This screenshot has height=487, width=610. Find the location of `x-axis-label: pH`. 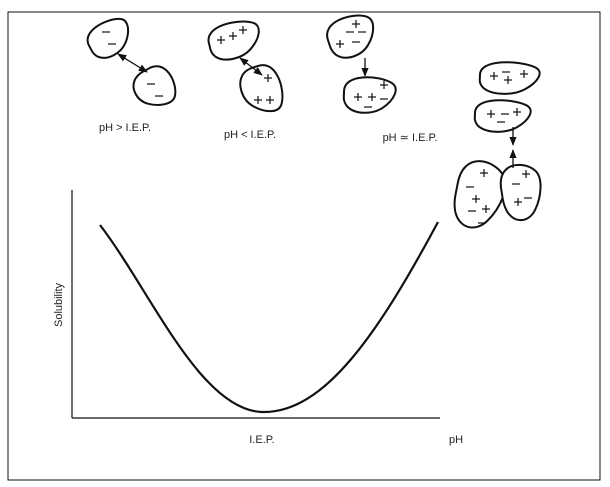

x-axis-label: pH is located at coordinates (456, 440).